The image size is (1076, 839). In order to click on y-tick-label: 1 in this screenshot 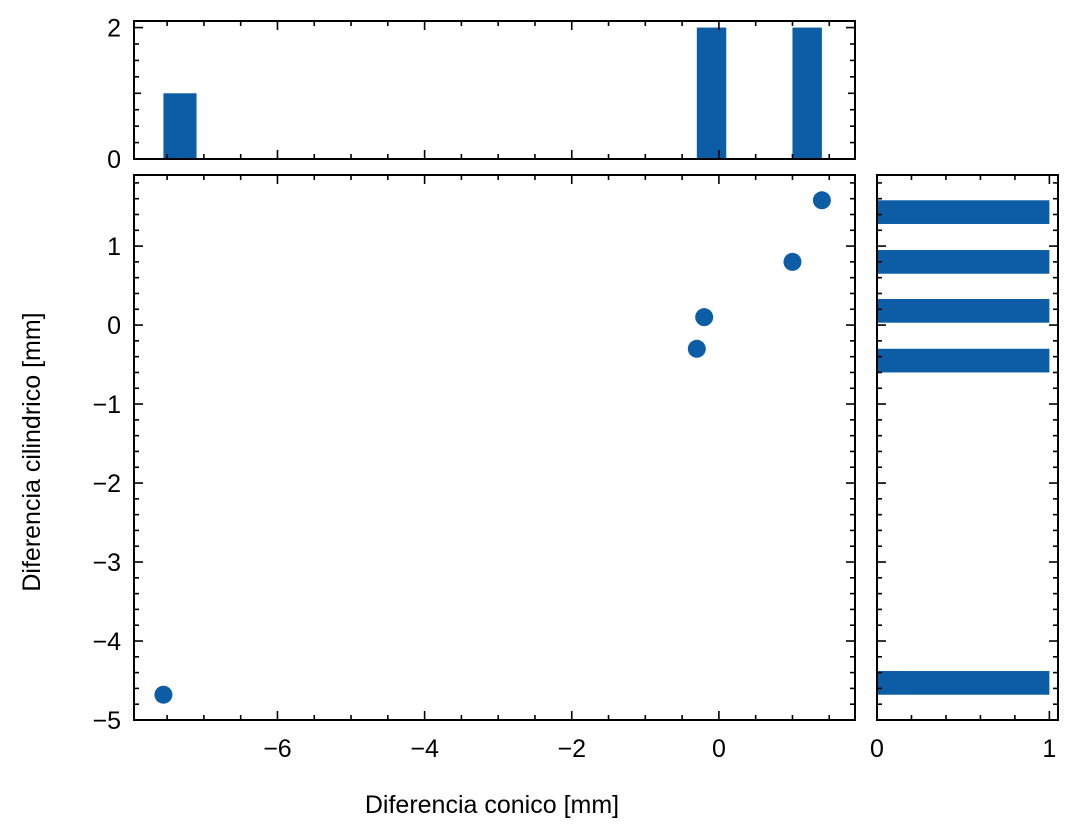, I will do `click(114, 247)`.